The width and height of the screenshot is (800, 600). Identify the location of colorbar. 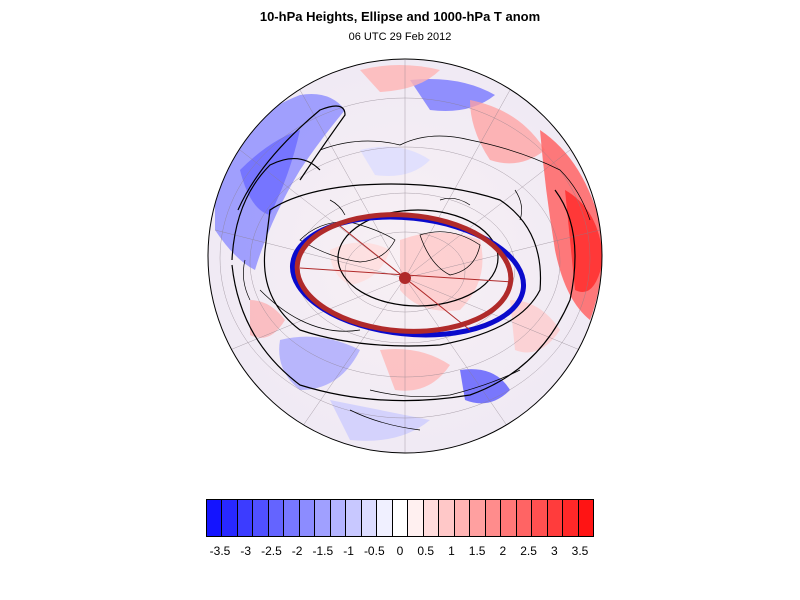
(400, 518).